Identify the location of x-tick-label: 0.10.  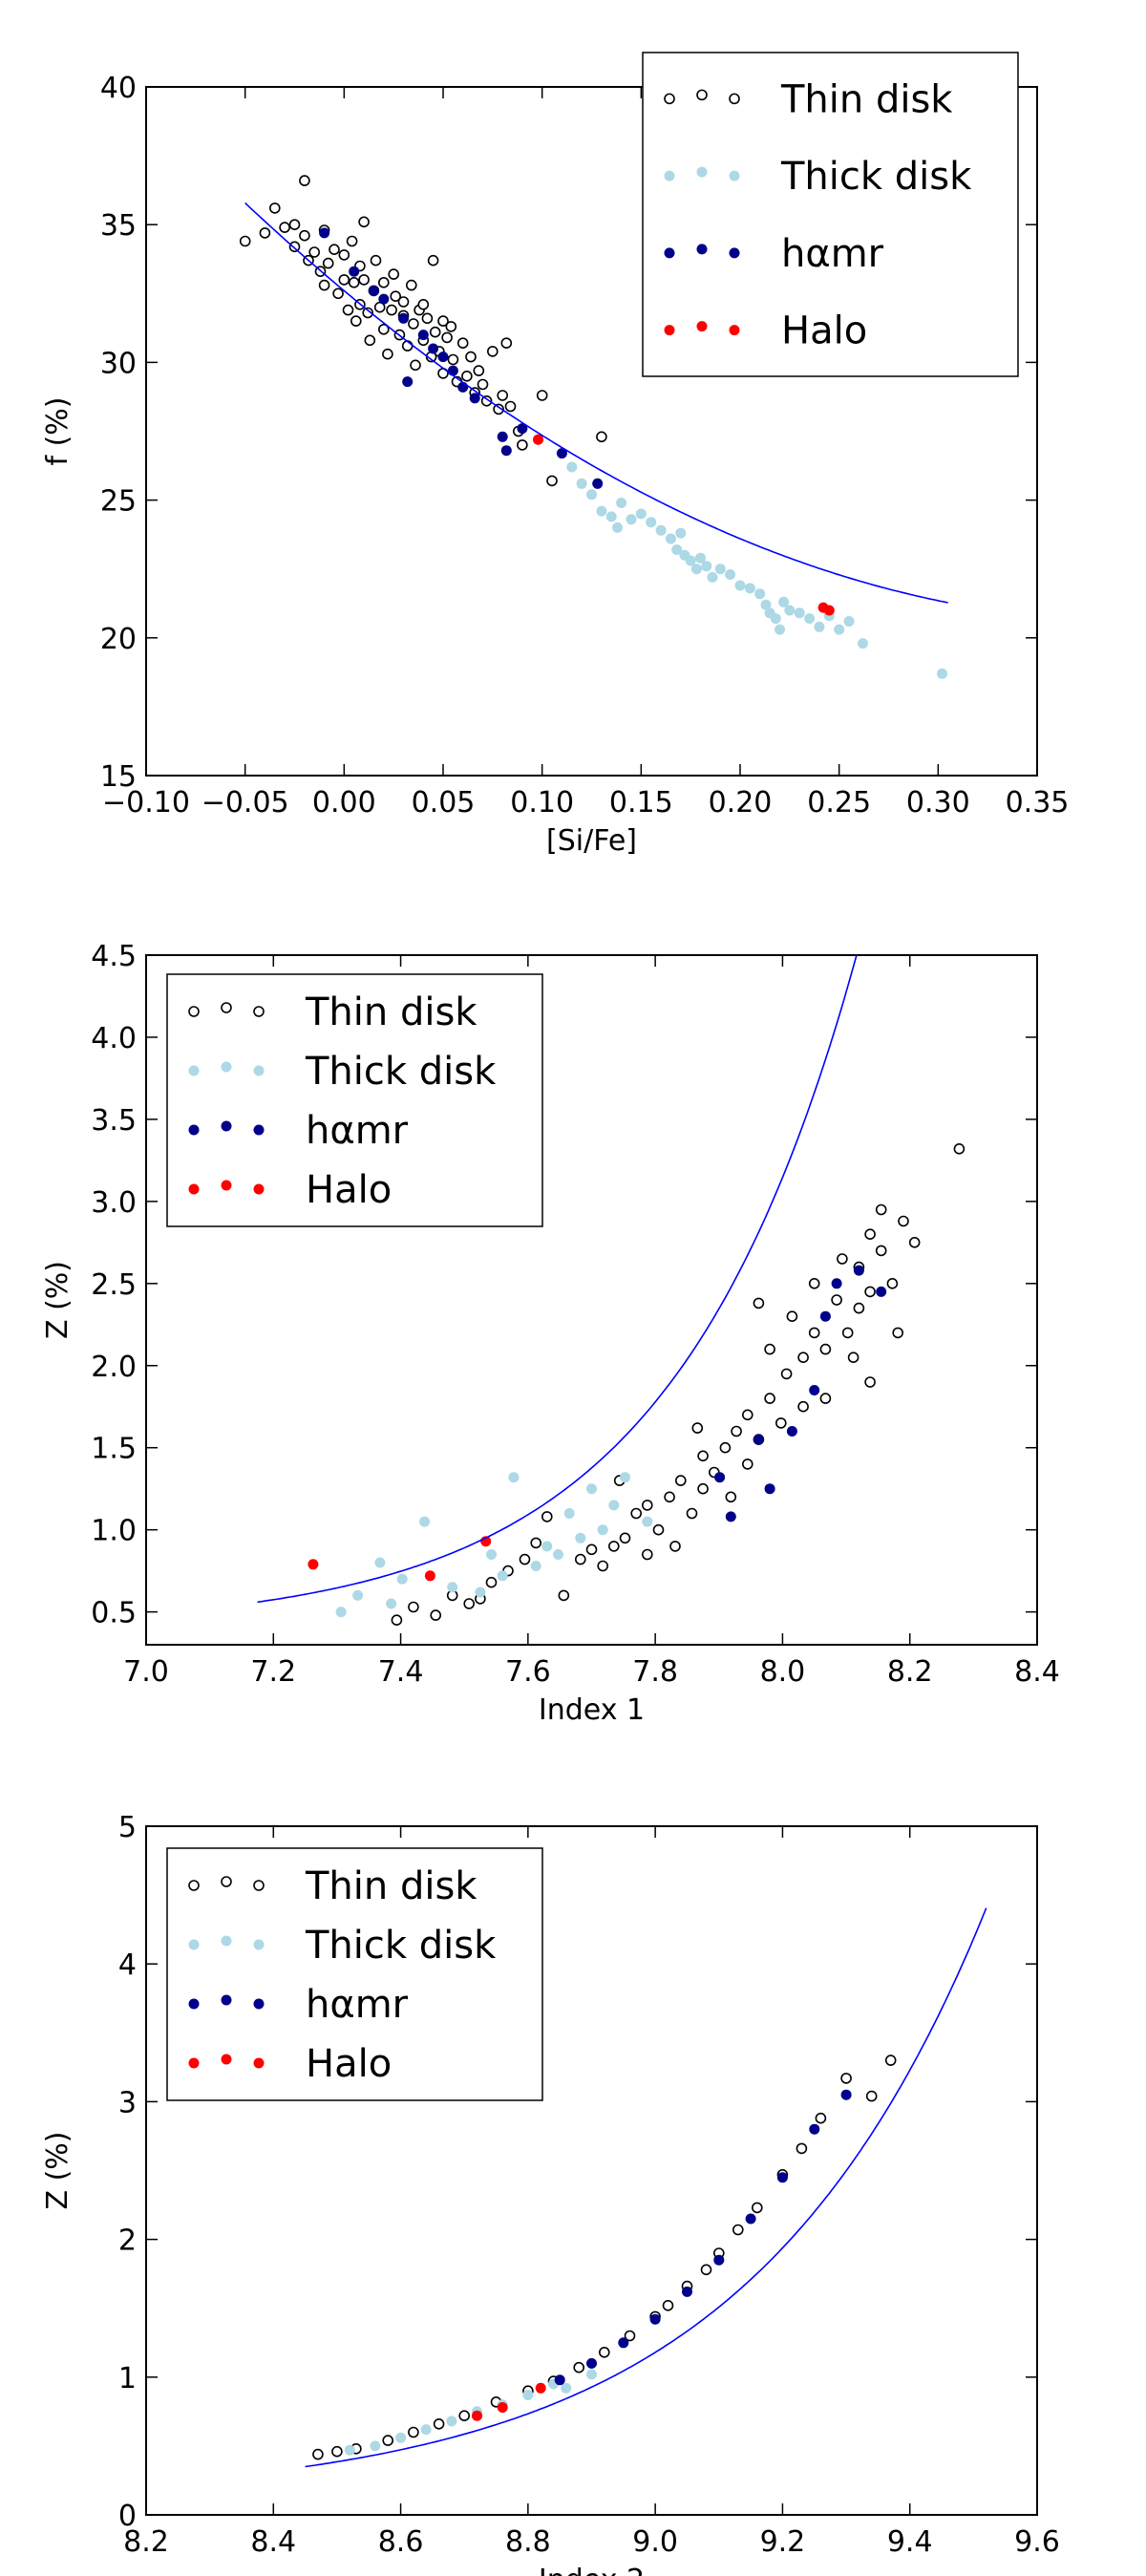
(542, 803).